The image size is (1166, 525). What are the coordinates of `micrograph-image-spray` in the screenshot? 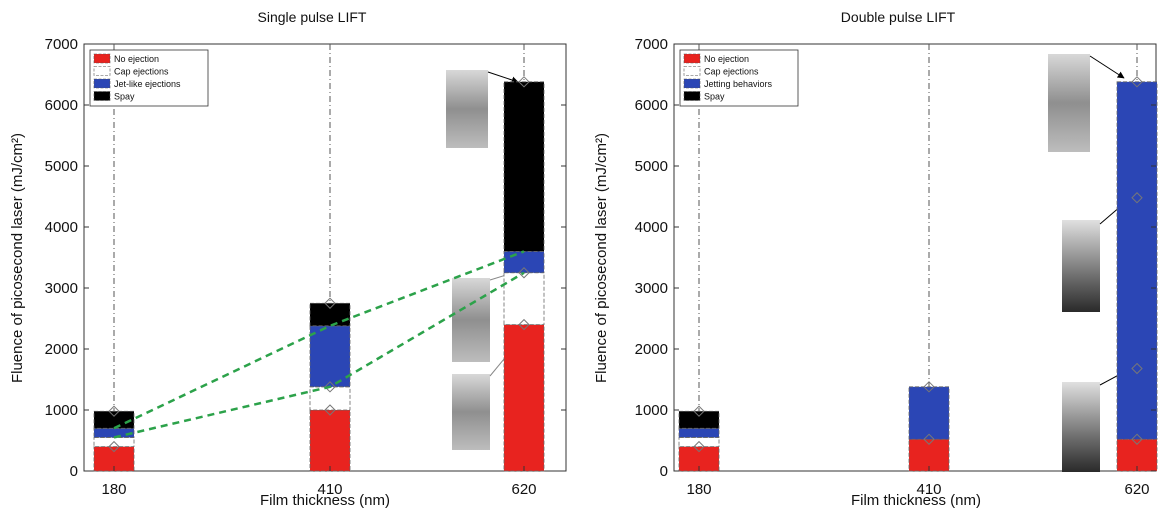 It's located at (467, 109).